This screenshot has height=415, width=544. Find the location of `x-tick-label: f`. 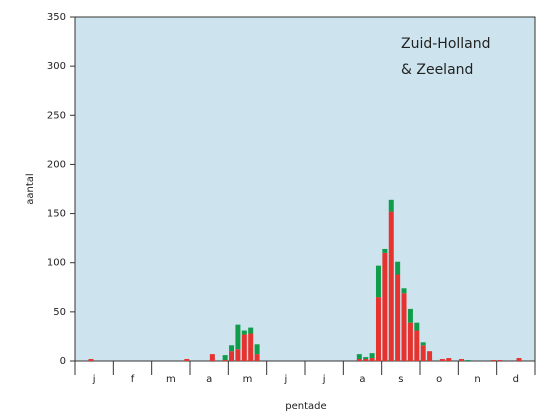

x-tick-label: f is located at coordinates (133, 379).